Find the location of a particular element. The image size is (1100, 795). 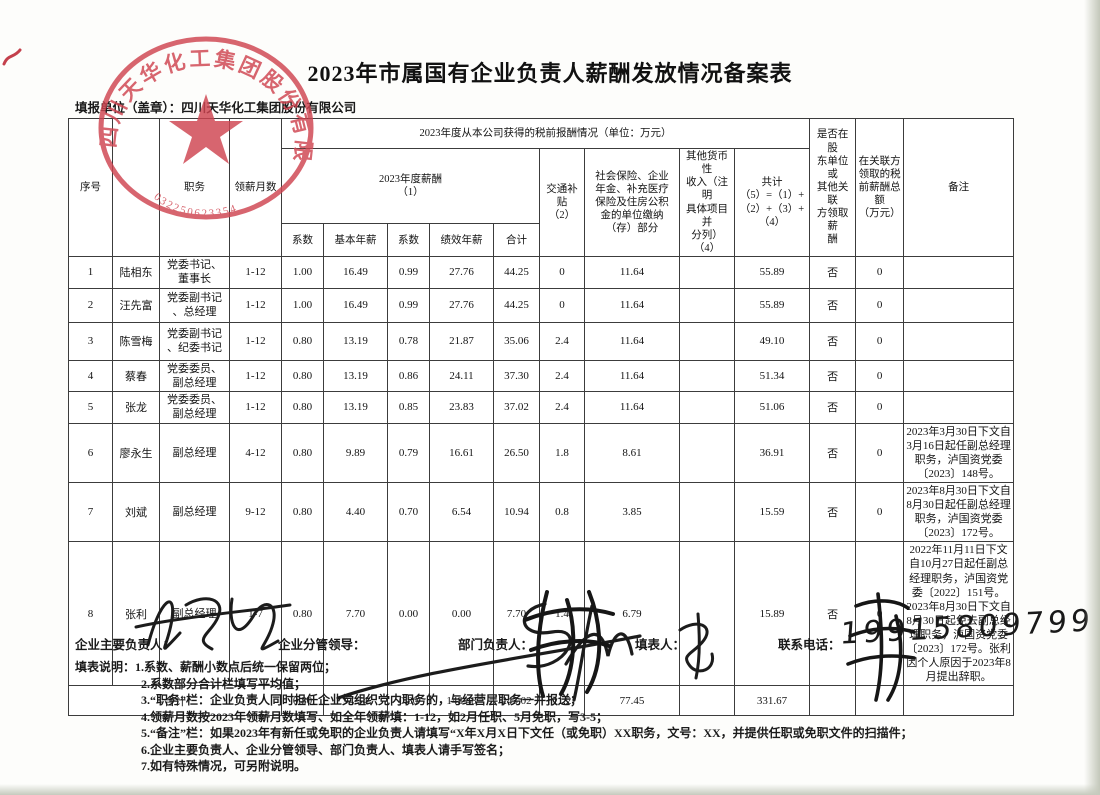

cell-coef2: 0.70 is located at coordinates (408, 512).